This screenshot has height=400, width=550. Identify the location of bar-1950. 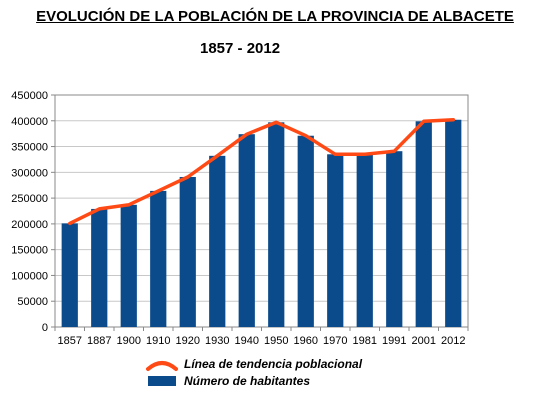
(276, 224).